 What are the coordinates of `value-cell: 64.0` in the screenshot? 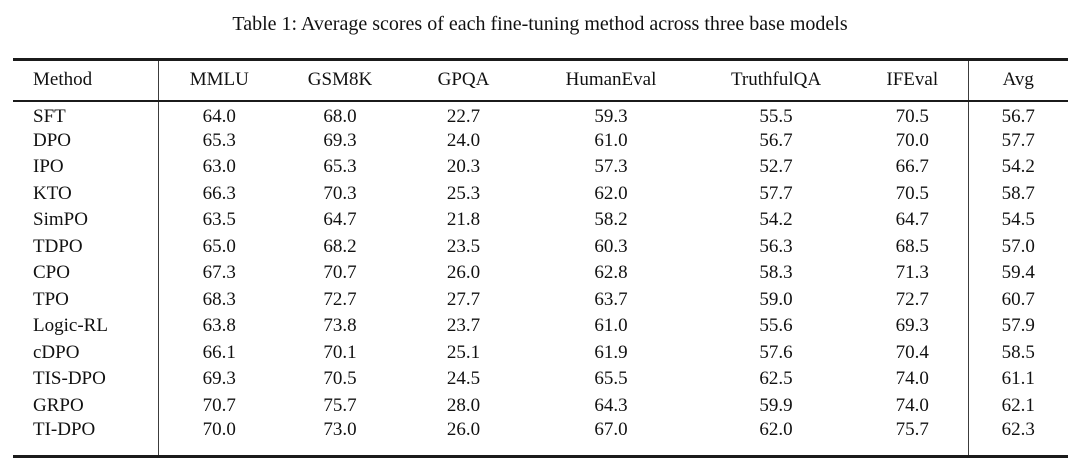 It's located at (218, 114).